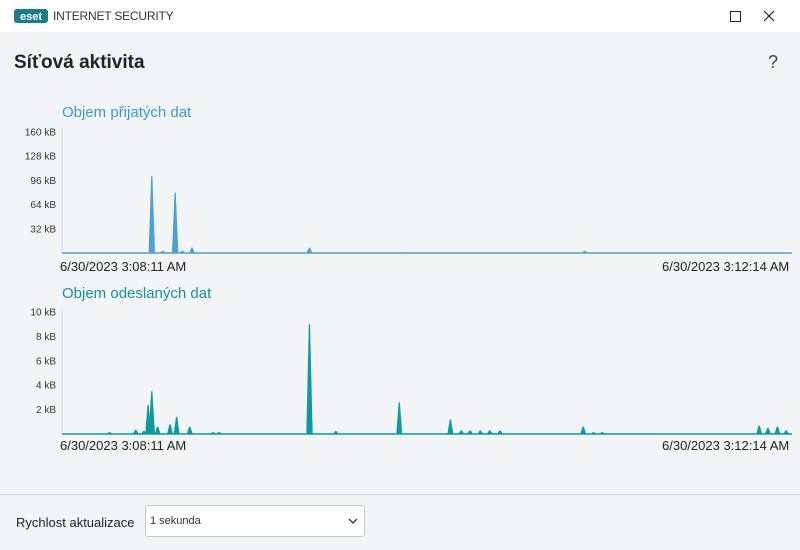  What do you see at coordinates (726, 445) in the screenshot?
I see `sent-end-time: 6/30/2023 3:12:14 AM` at bounding box center [726, 445].